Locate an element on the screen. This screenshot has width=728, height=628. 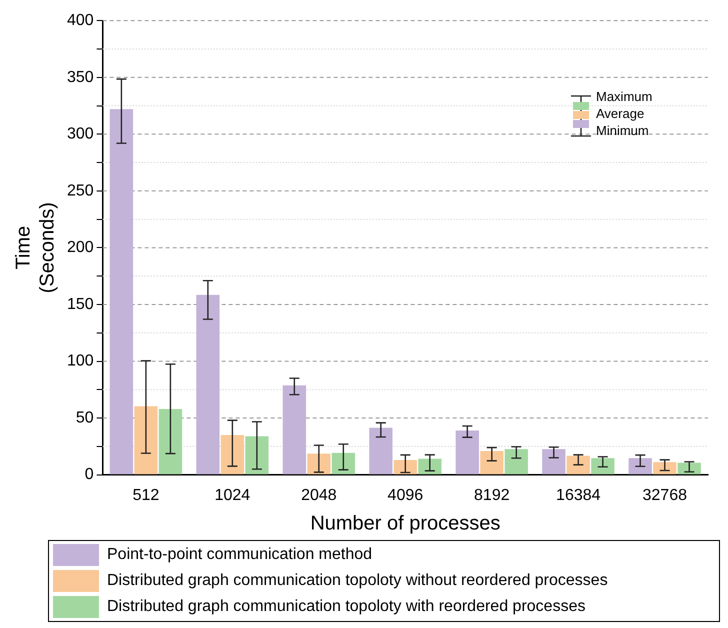
y-tick-label: 100 is located at coordinates (80, 361).